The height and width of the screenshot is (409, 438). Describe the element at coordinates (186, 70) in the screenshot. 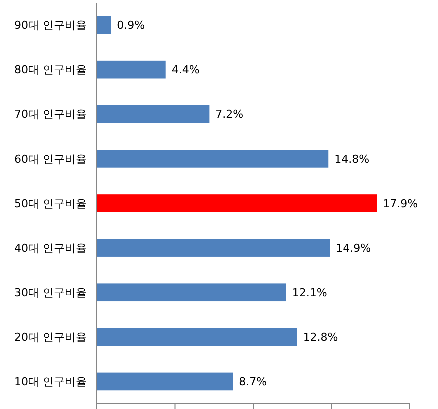

I see `data-label: 4.4%` at that location.